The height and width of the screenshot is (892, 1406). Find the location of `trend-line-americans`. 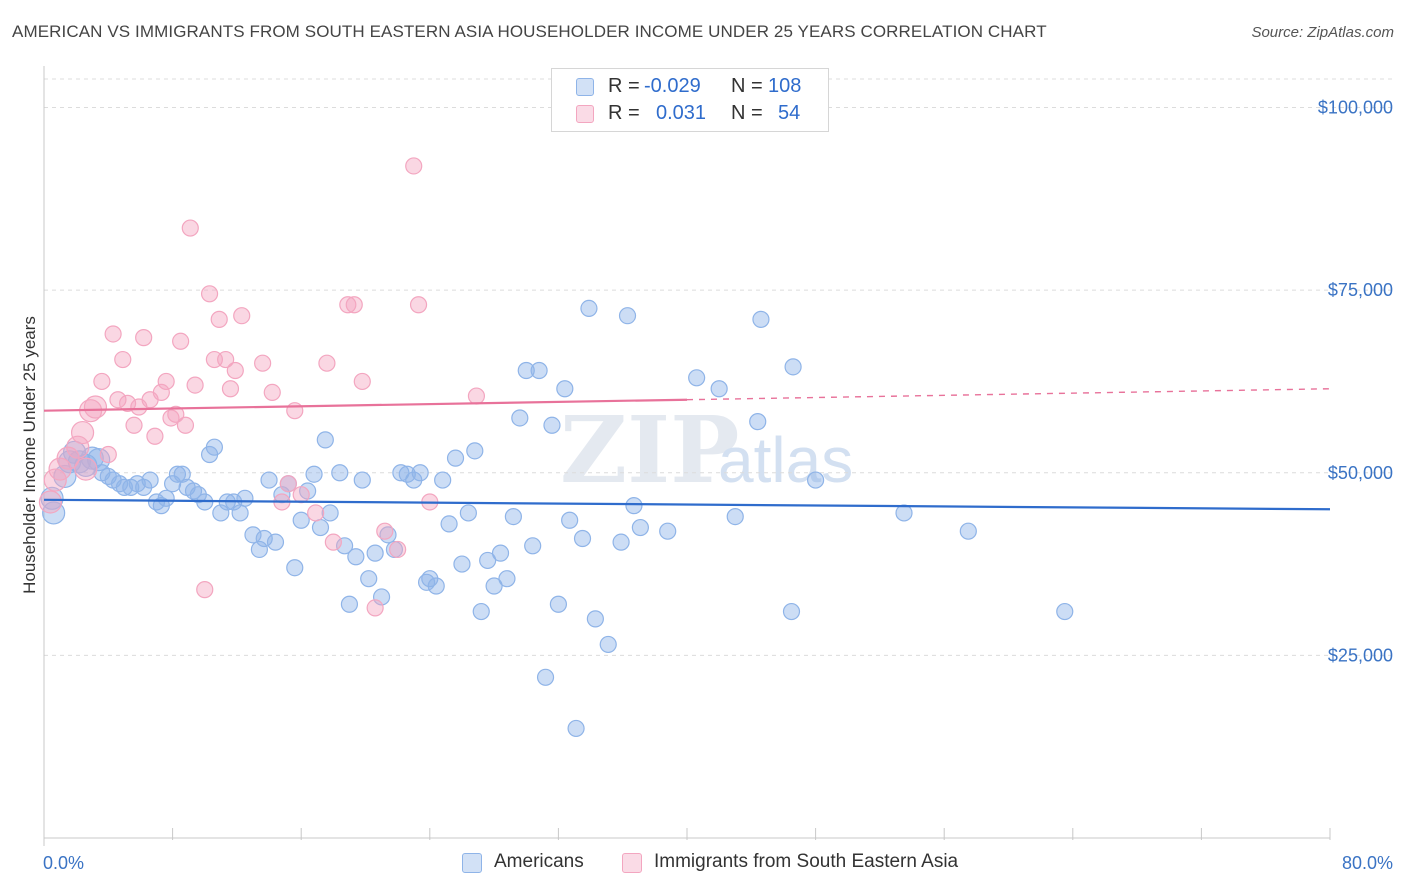

trend-line-americans is located at coordinates (687, 504).